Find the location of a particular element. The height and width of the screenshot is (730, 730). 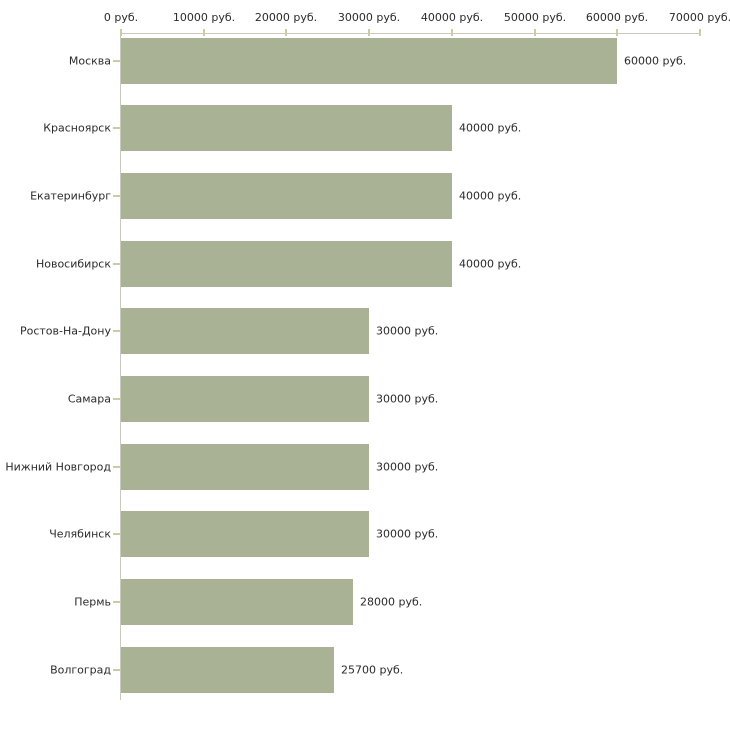

value-axis-tick-label: 60000 руб. is located at coordinates (617, 17).